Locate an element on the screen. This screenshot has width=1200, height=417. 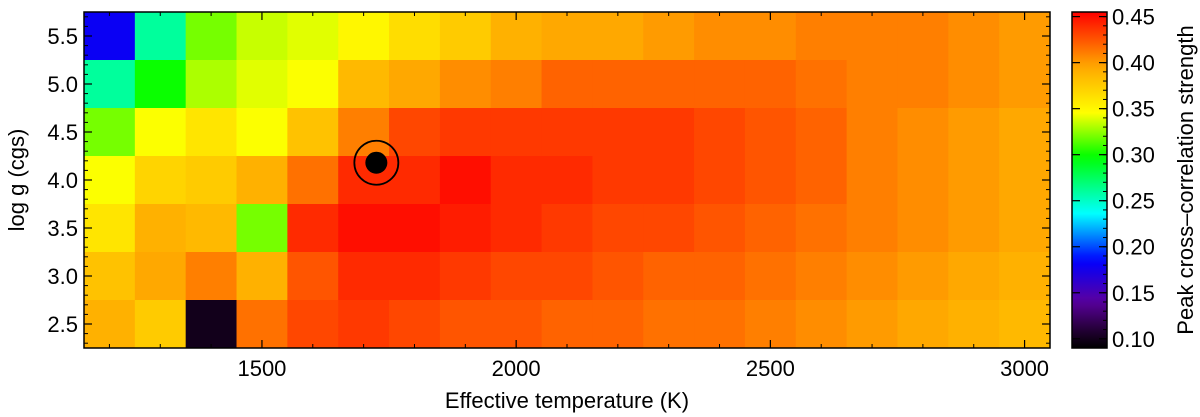
colorbar-tick-label: 0.10 is located at coordinates (1133, 339).